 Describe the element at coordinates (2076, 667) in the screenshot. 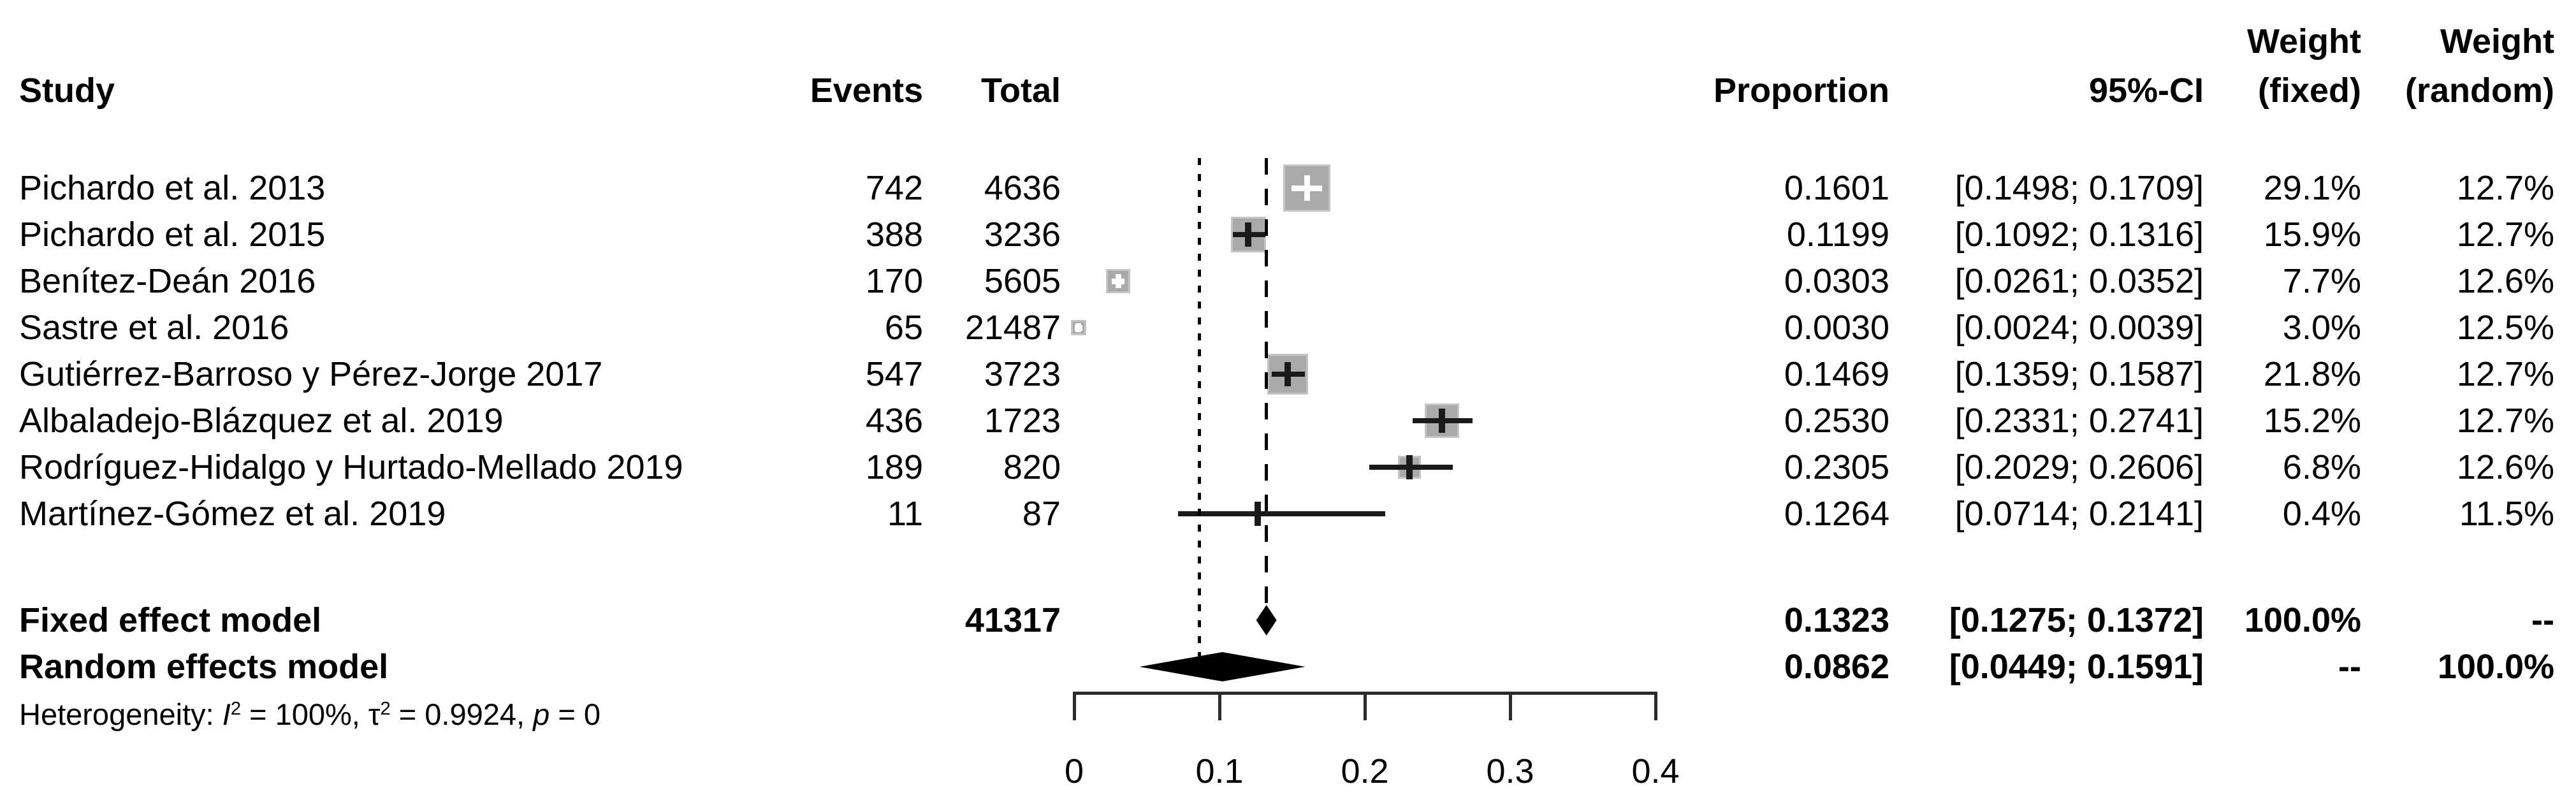

I see `random-effects-ci: [0.0449; 0.1591]` at that location.